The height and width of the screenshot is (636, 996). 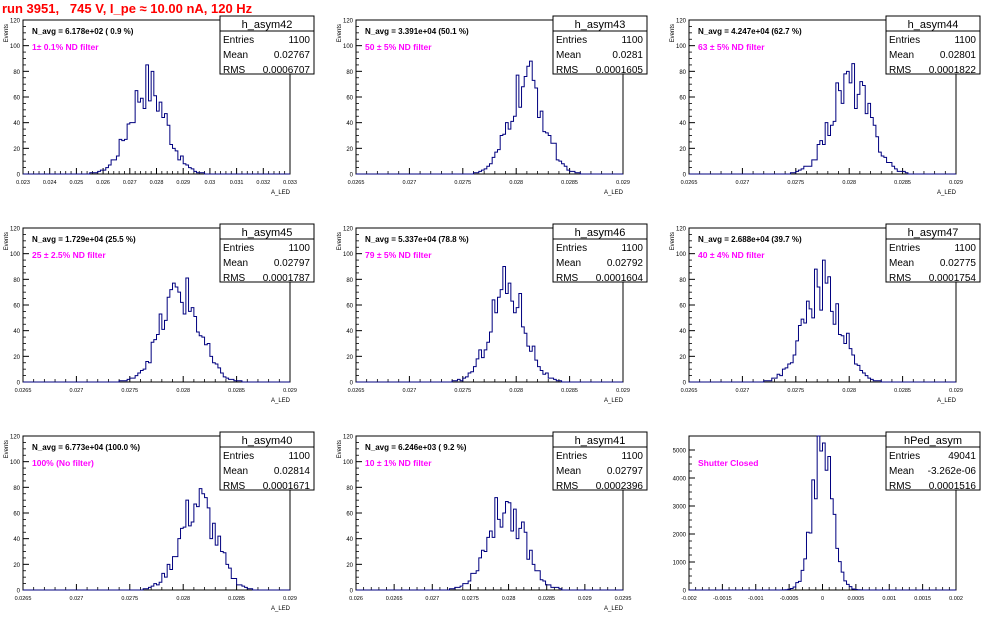 What do you see at coordinates (103, 183) in the screenshot?
I see `x-tick-label: 0.026` at bounding box center [103, 183].